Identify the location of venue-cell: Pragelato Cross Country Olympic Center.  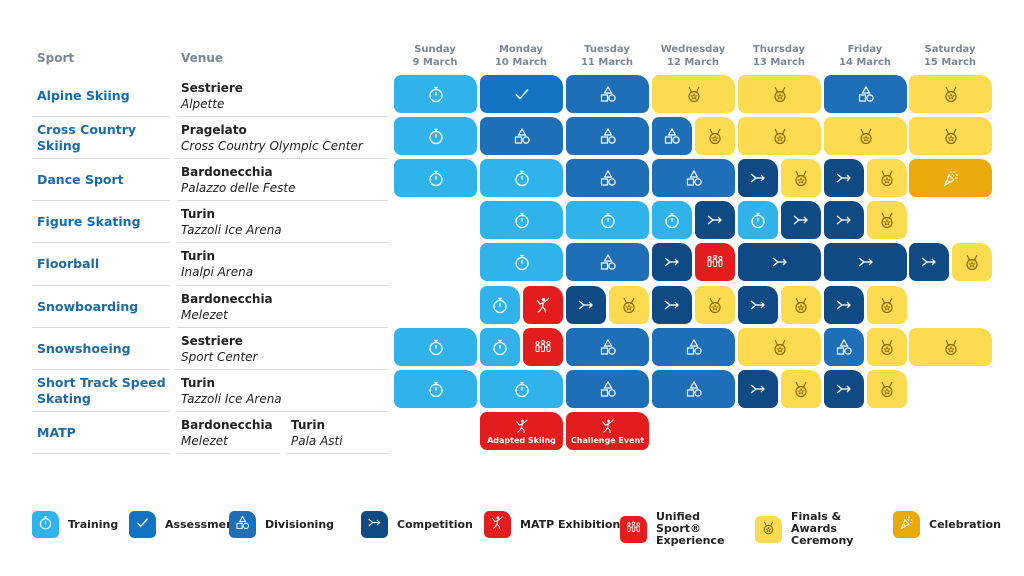
(272, 138).